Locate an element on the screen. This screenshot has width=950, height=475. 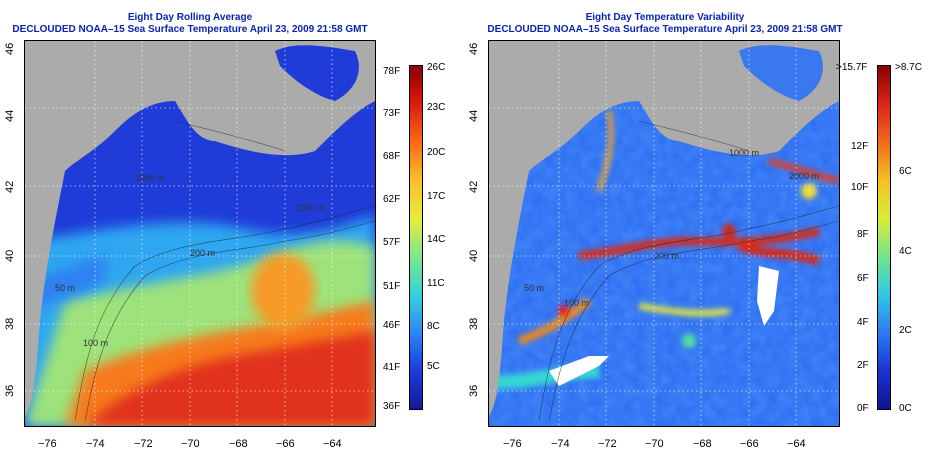
colorbar-c-label: 0C is located at coordinates (905, 408).